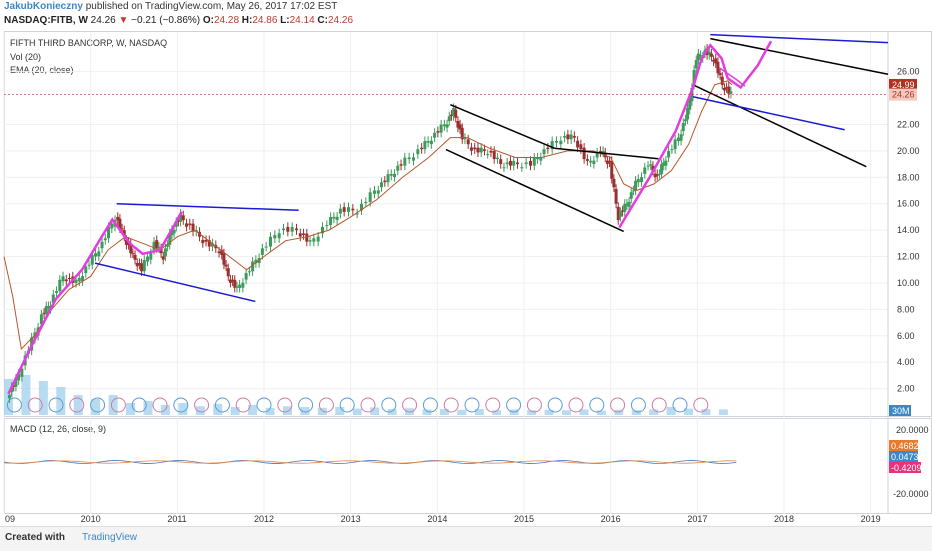 The width and height of the screenshot is (932, 551). Describe the element at coordinates (911, 494) in the screenshot. I see `macd-tick-label: -20.0000` at that location.